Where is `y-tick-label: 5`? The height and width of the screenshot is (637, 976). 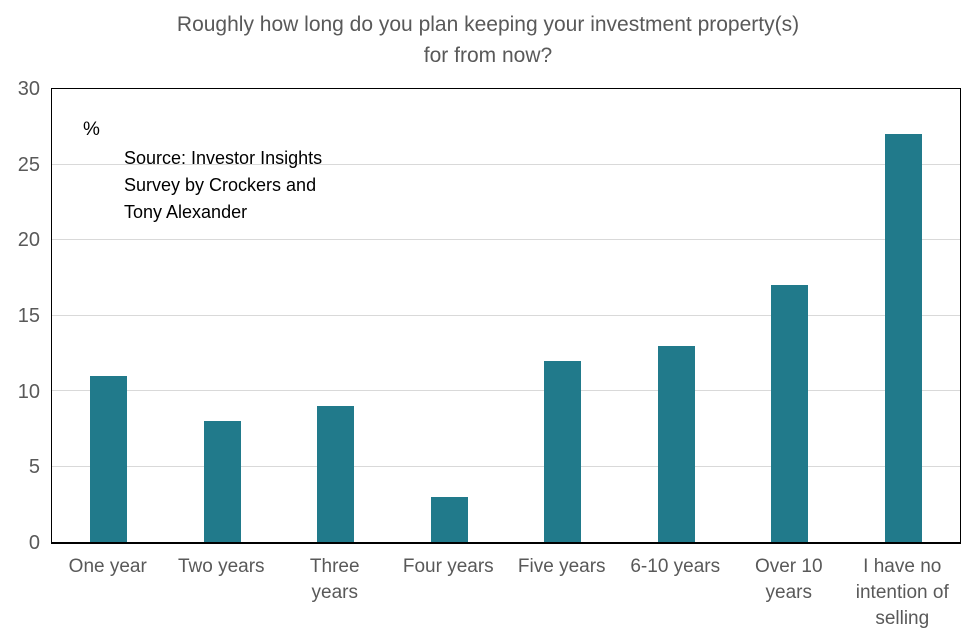
y-tick-label: 5 is located at coordinates (34, 467).